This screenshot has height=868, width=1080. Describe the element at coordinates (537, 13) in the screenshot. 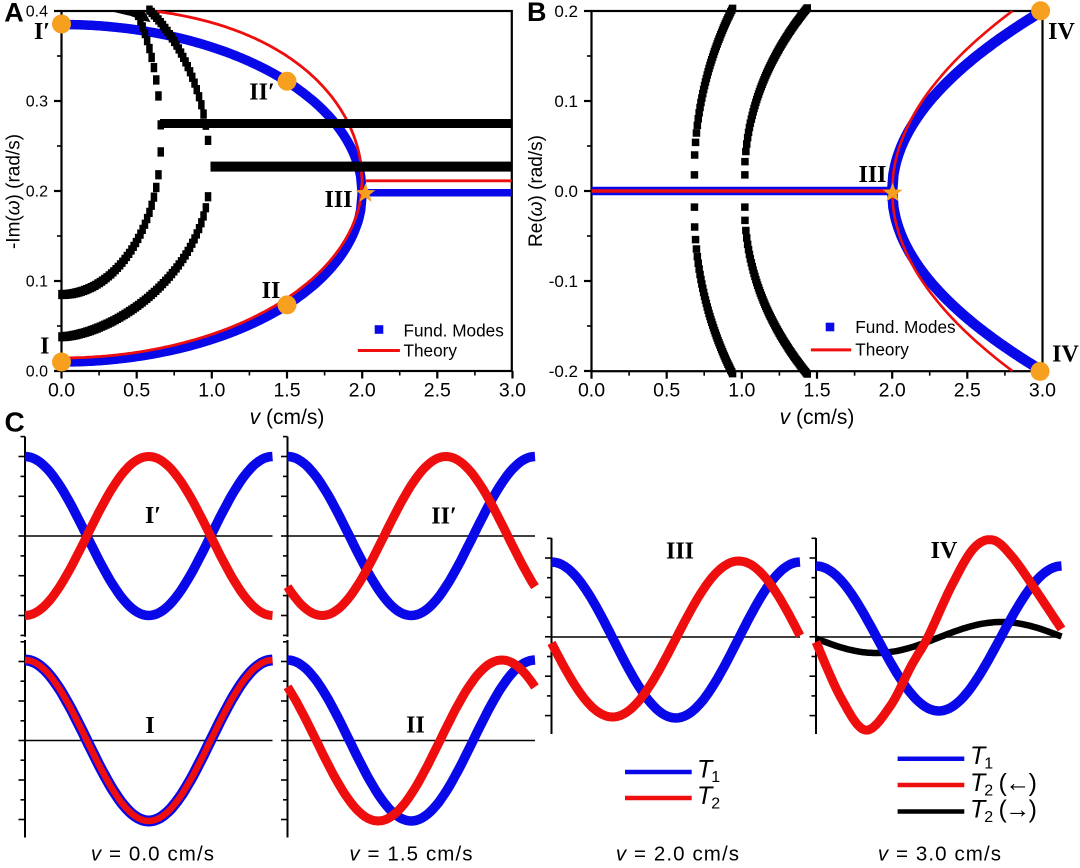

I see `svg-text: B` at that location.